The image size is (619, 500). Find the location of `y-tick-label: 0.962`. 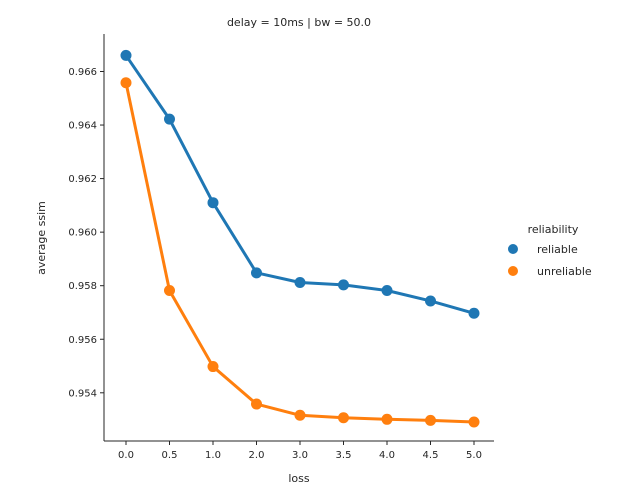

y-tick-label: 0.962 is located at coordinates (82, 179).